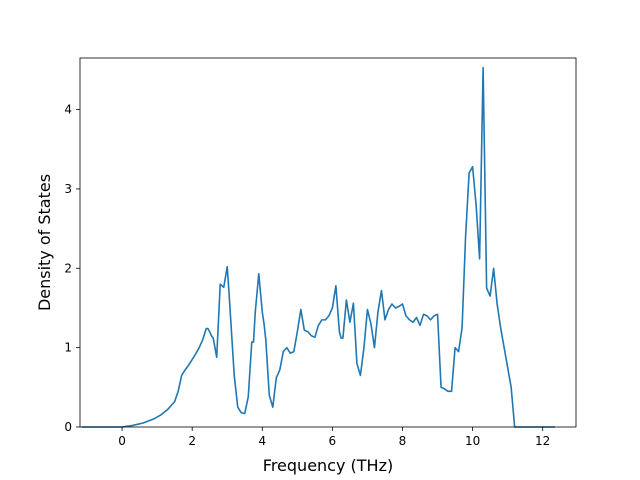 This screenshot has width=640, height=480. What do you see at coordinates (328, 465) in the screenshot?
I see `x-axis-label: Frequency (THz)` at bounding box center [328, 465].